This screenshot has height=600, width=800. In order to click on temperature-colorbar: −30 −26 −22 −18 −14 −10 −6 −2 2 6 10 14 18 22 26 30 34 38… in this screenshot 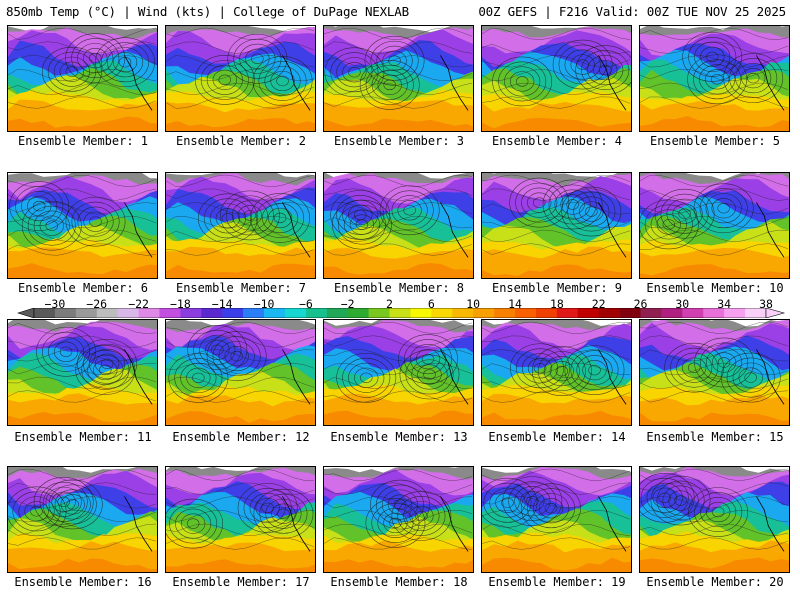, I will do `click(400, 306)`.